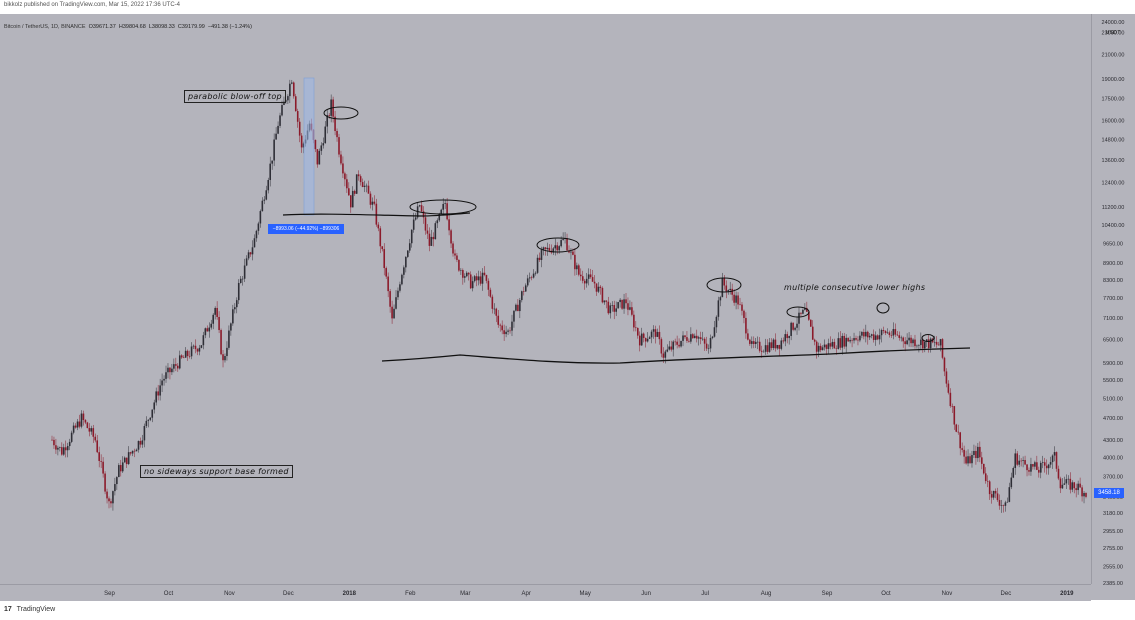 The width and height of the screenshot is (1135, 620). Describe the element at coordinates (1113, 55) in the screenshot. I see `price-tick-label: 21000.00` at that location.